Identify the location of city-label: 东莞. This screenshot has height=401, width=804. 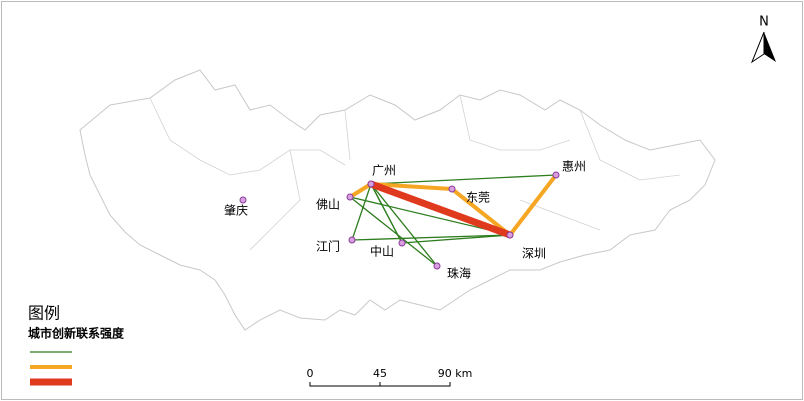
(478, 198).